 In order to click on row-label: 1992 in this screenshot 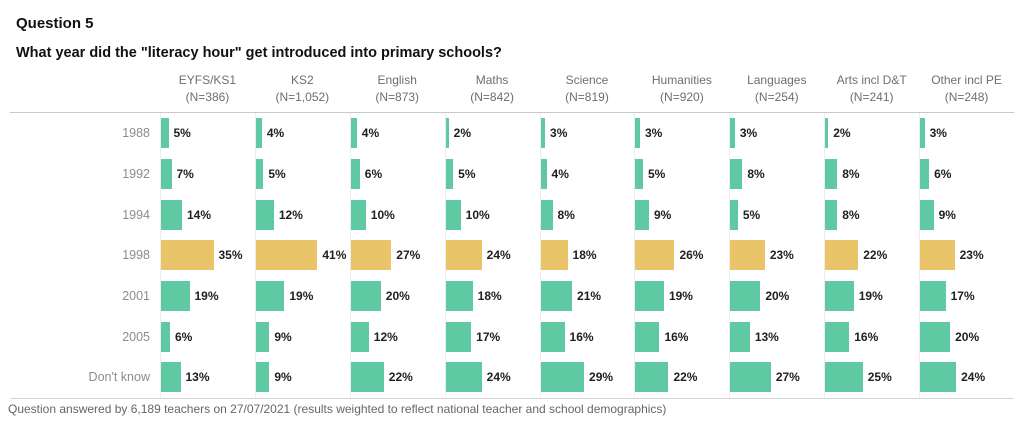, I will do `click(136, 173)`.